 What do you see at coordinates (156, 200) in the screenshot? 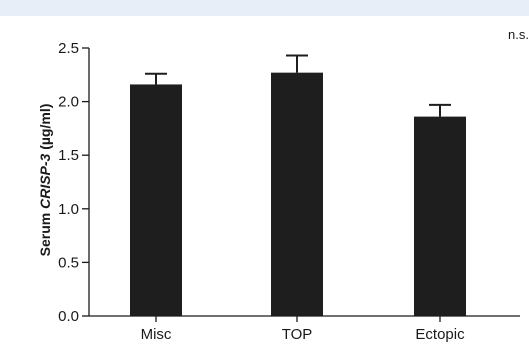
I see `bar-misc` at bounding box center [156, 200].